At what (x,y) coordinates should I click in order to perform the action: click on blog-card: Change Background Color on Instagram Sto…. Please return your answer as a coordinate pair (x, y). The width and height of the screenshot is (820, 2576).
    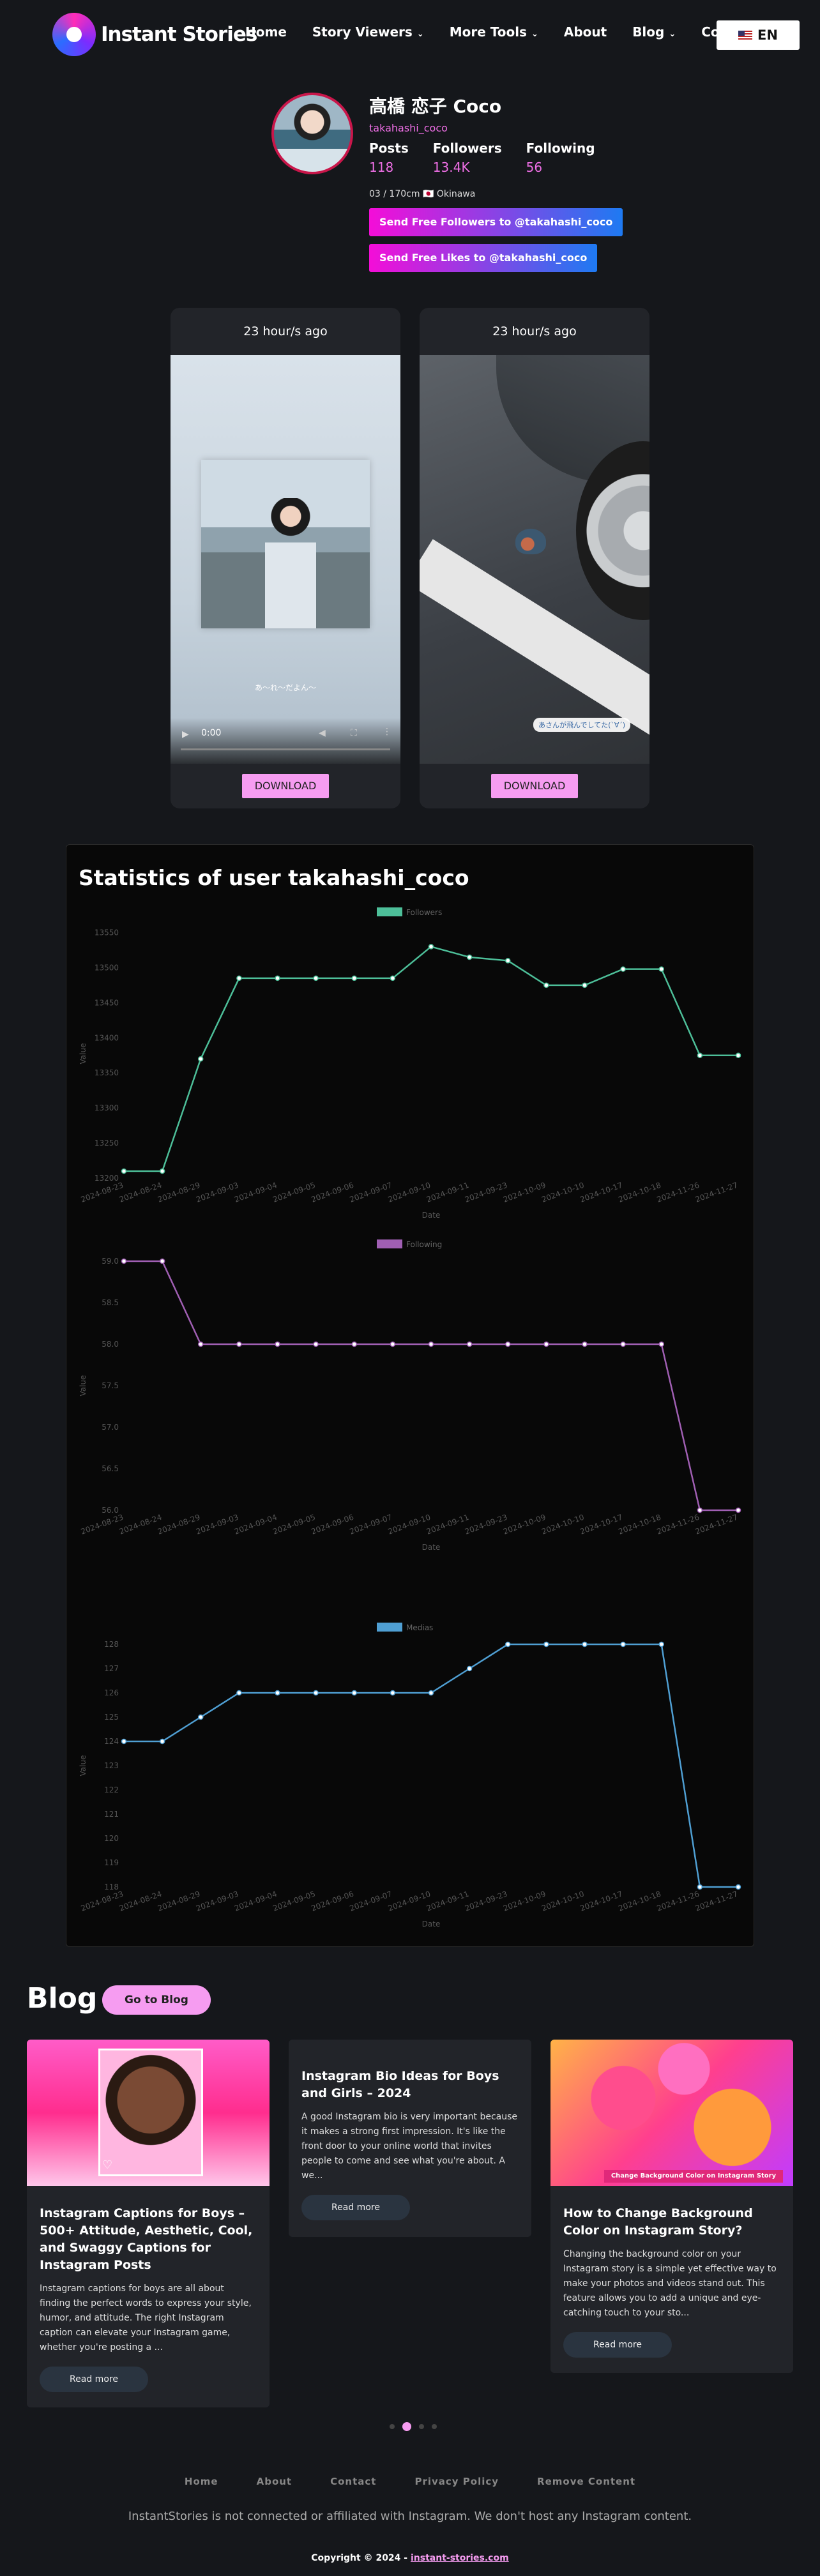
    Looking at the image, I should click on (671, 2207).